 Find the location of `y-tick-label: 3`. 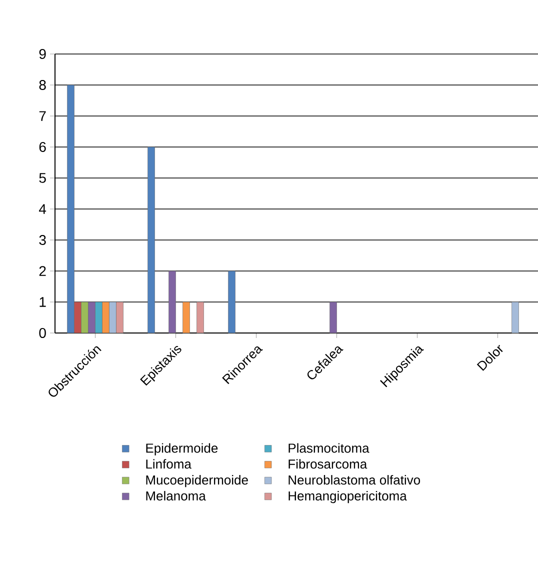

y-tick-label: 3 is located at coordinates (42, 240).